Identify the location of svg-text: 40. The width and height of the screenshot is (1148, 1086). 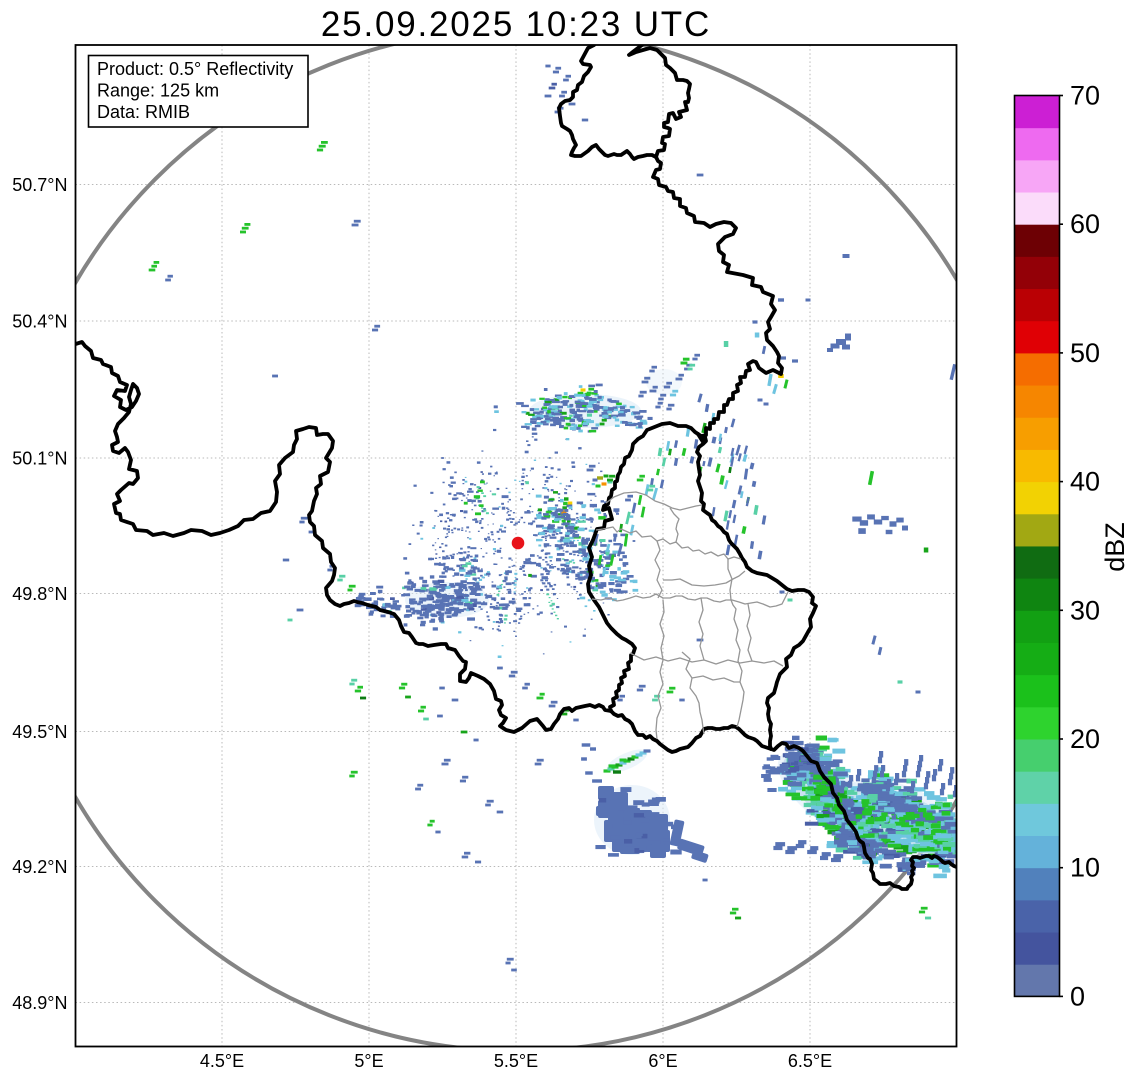
(1085, 482).